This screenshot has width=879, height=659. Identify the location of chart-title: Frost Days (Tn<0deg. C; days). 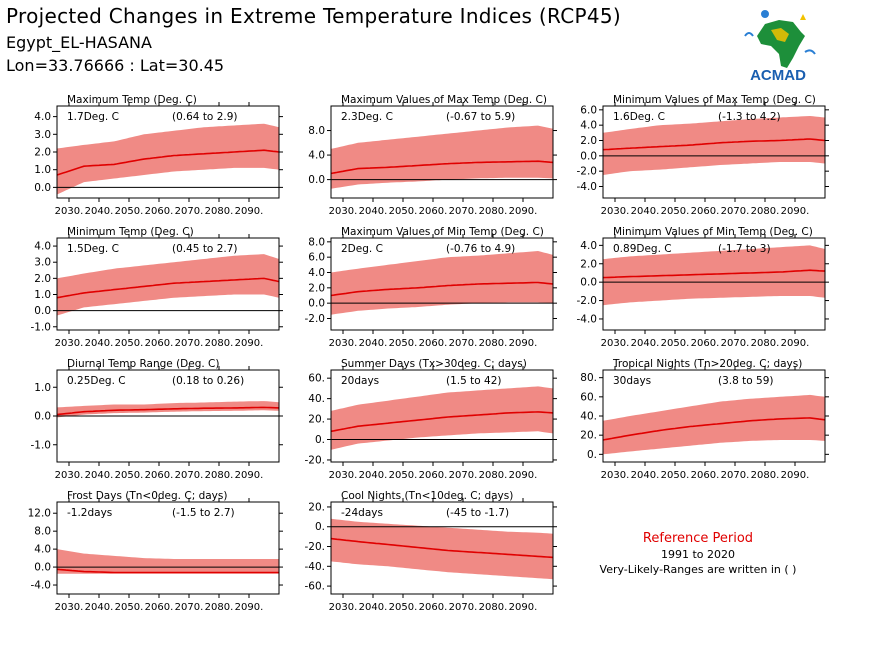
(147, 496).